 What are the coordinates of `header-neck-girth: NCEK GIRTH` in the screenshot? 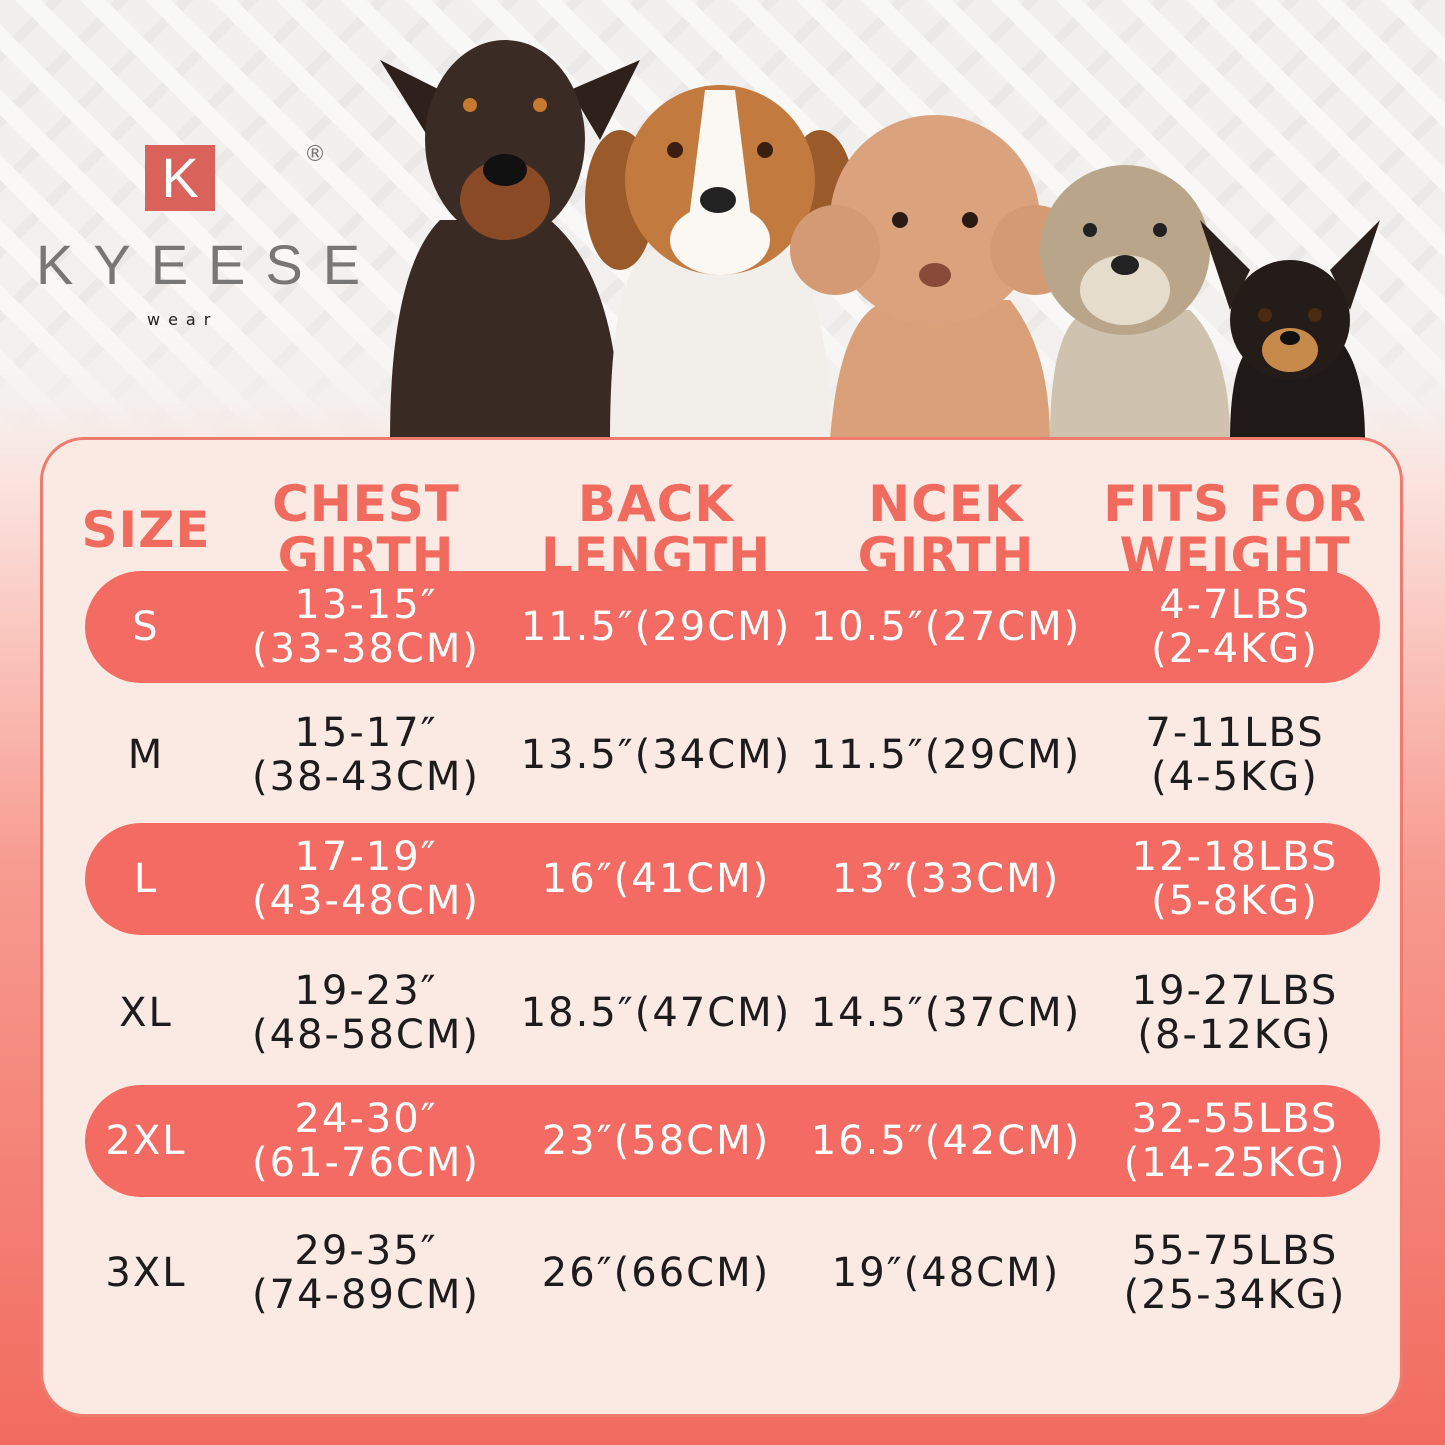 It's located at (946, 530).